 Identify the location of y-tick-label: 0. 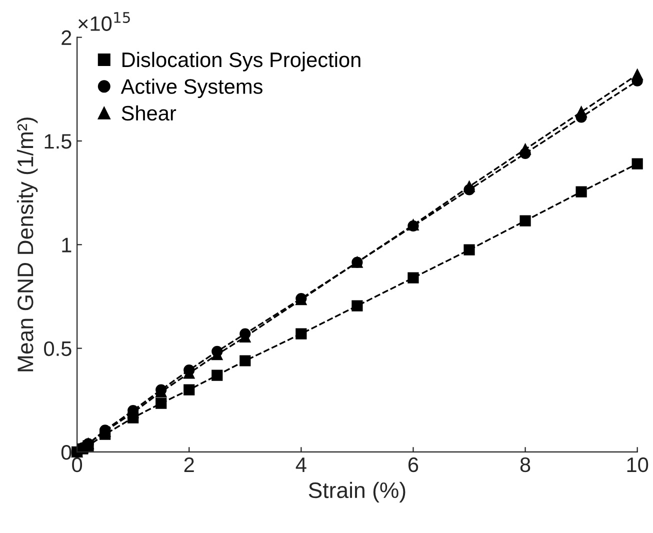
(66, 452).